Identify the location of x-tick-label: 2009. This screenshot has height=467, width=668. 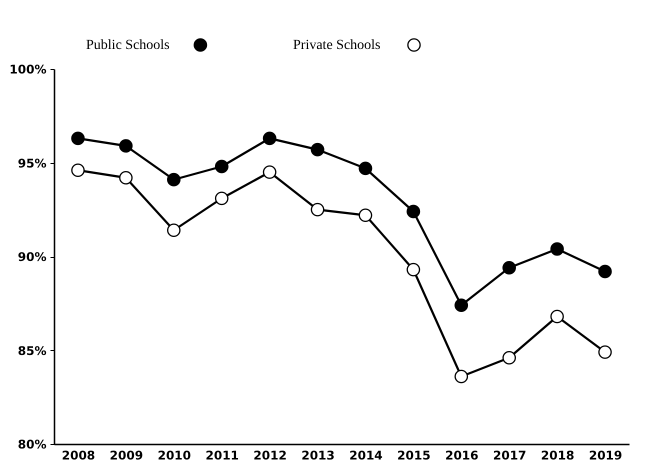
(127, 455).